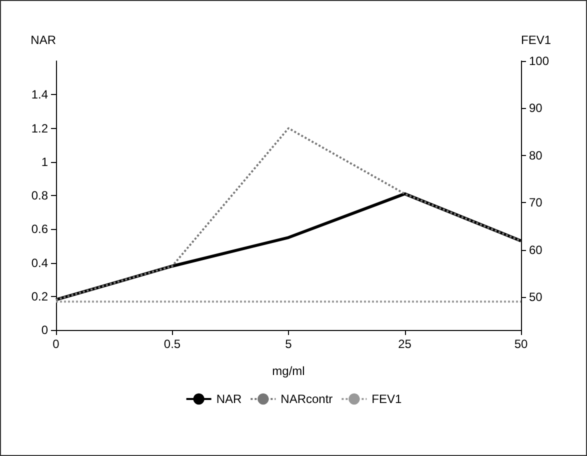  What do you see at coordinates (387, 399) in the screenshot?
I see `legend-label: FEV1` at bounding box center [387, 399].